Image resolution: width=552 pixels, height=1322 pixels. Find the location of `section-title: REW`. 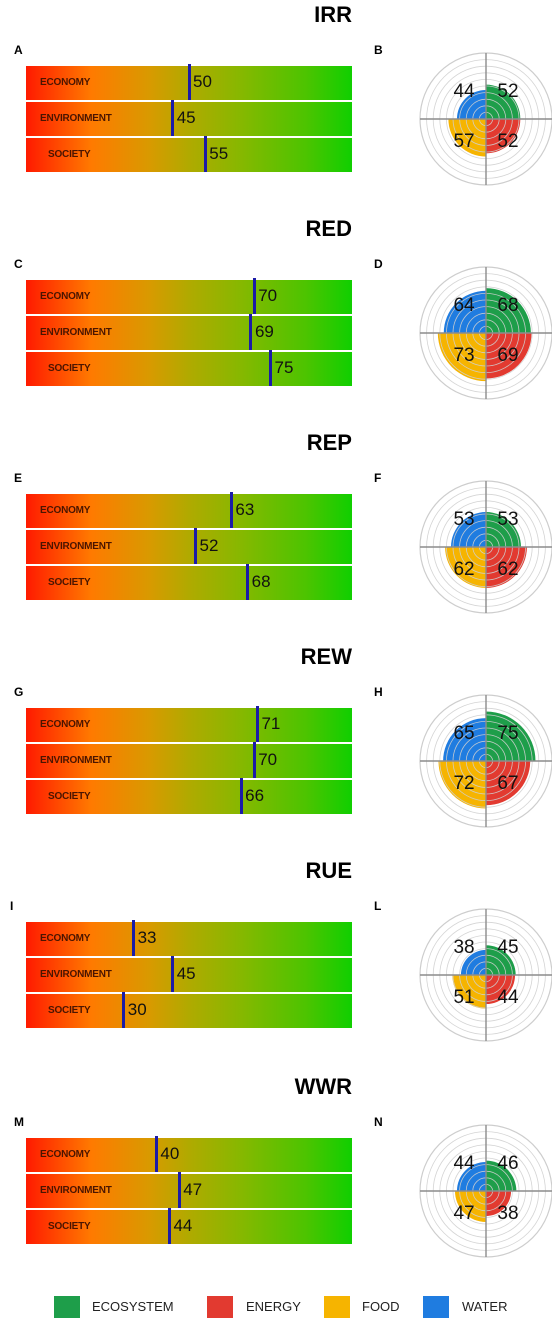

section-title: REW is located at coordinates (326, 656).